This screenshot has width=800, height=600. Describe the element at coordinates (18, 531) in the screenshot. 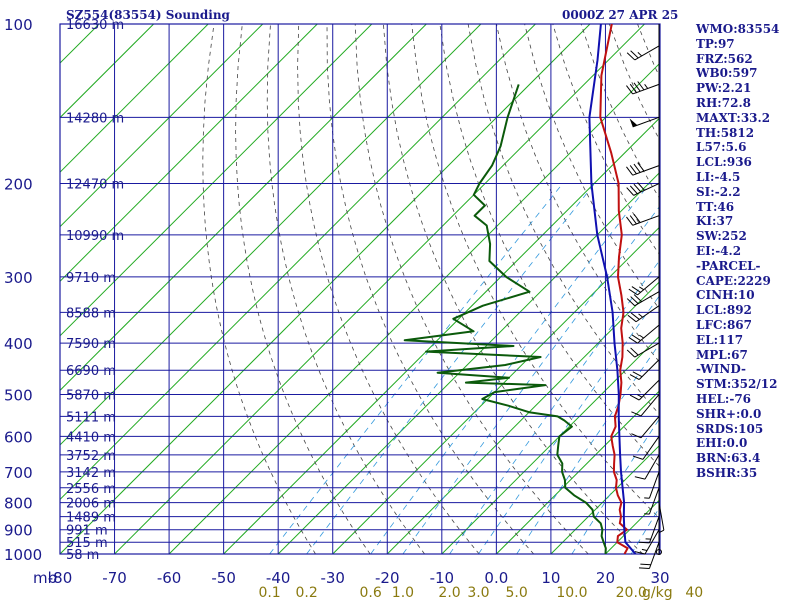

I see `pressure-tick-label: 900` at that location.